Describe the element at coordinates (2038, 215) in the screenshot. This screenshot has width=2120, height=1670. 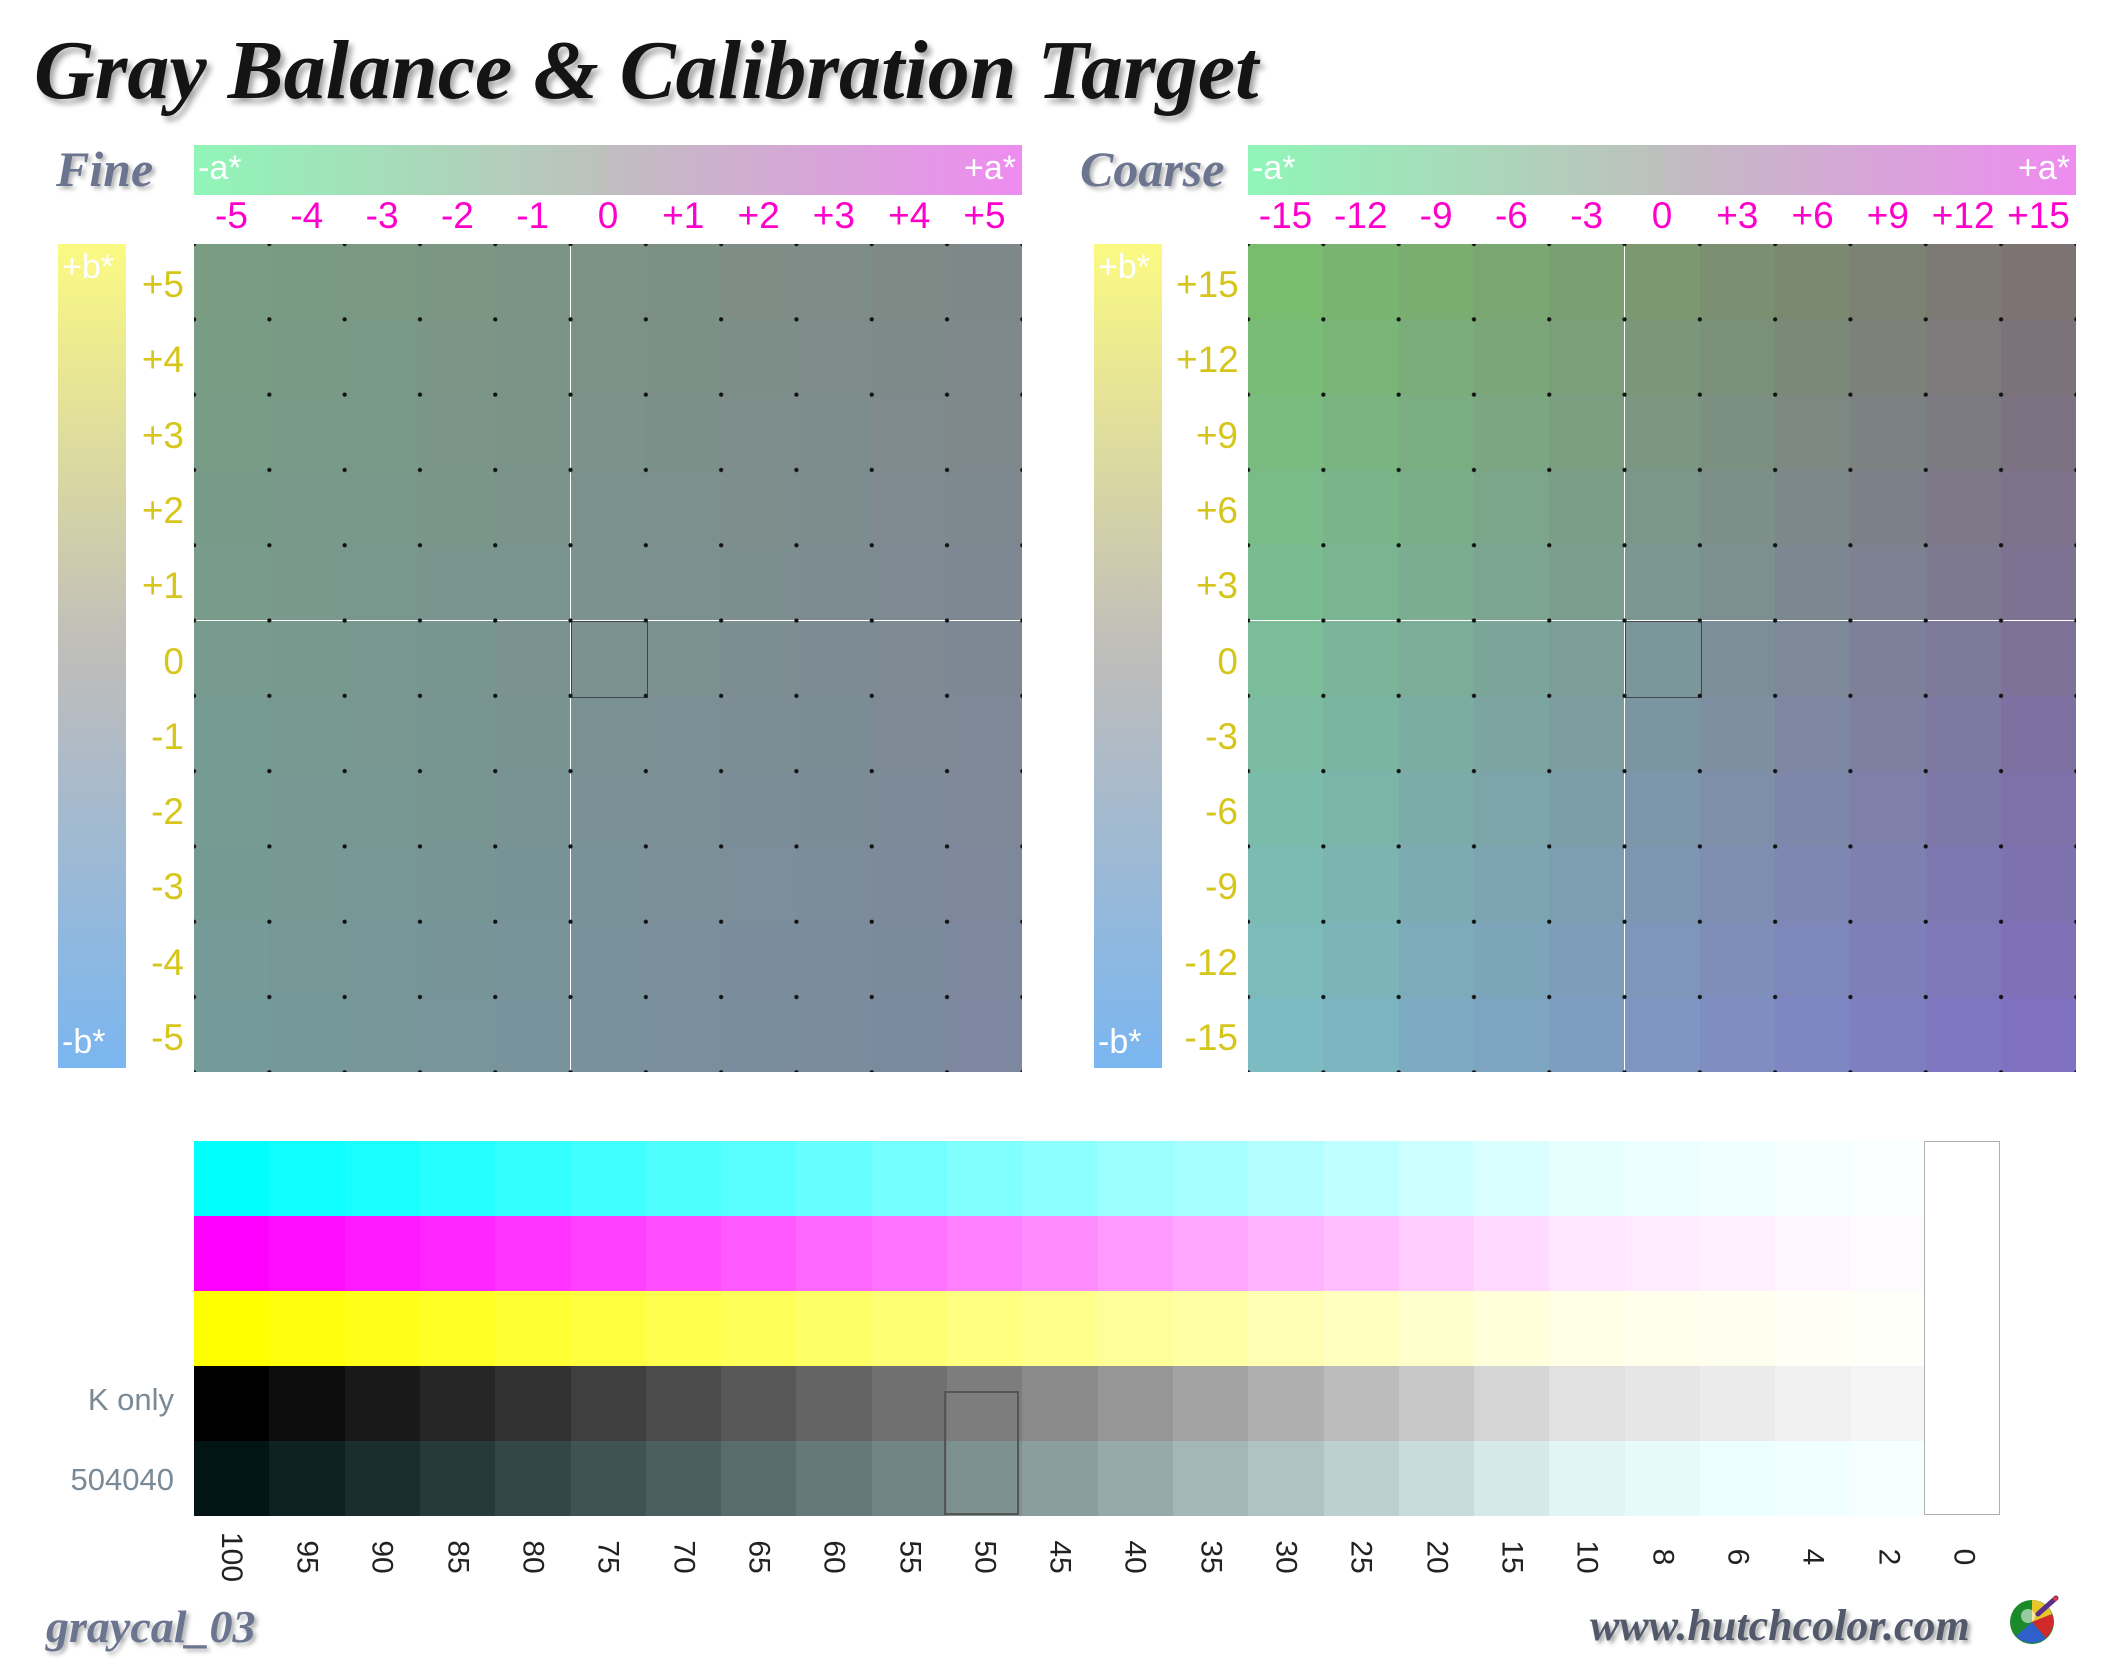
I see `coarse-a-tick-label: +15` at that location.